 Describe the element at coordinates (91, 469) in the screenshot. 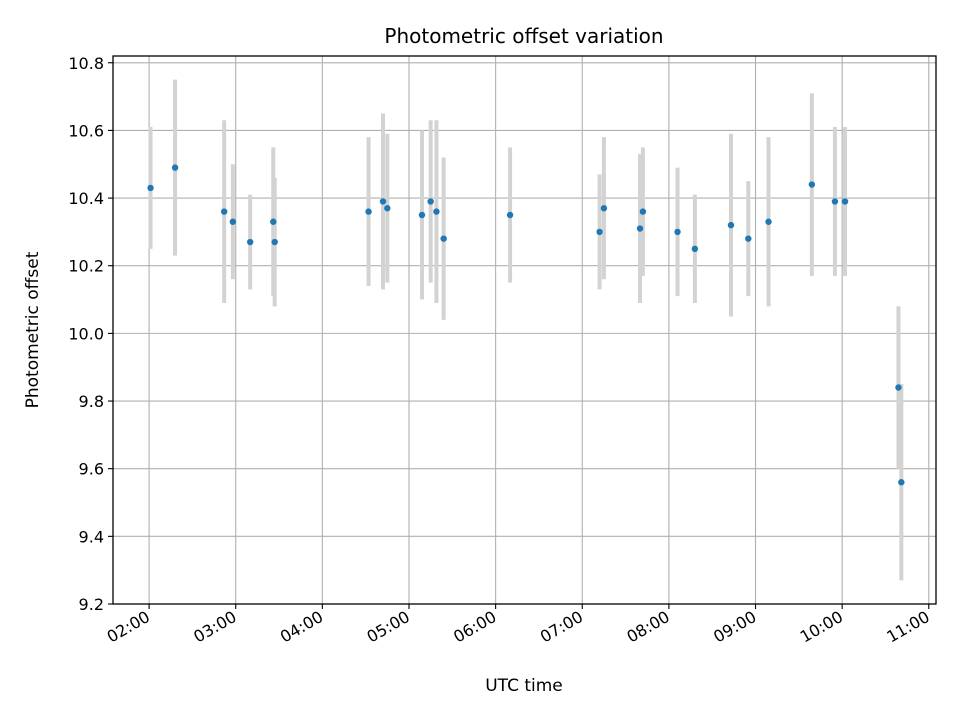

I see `y-tick-label: 9.6` at that location.